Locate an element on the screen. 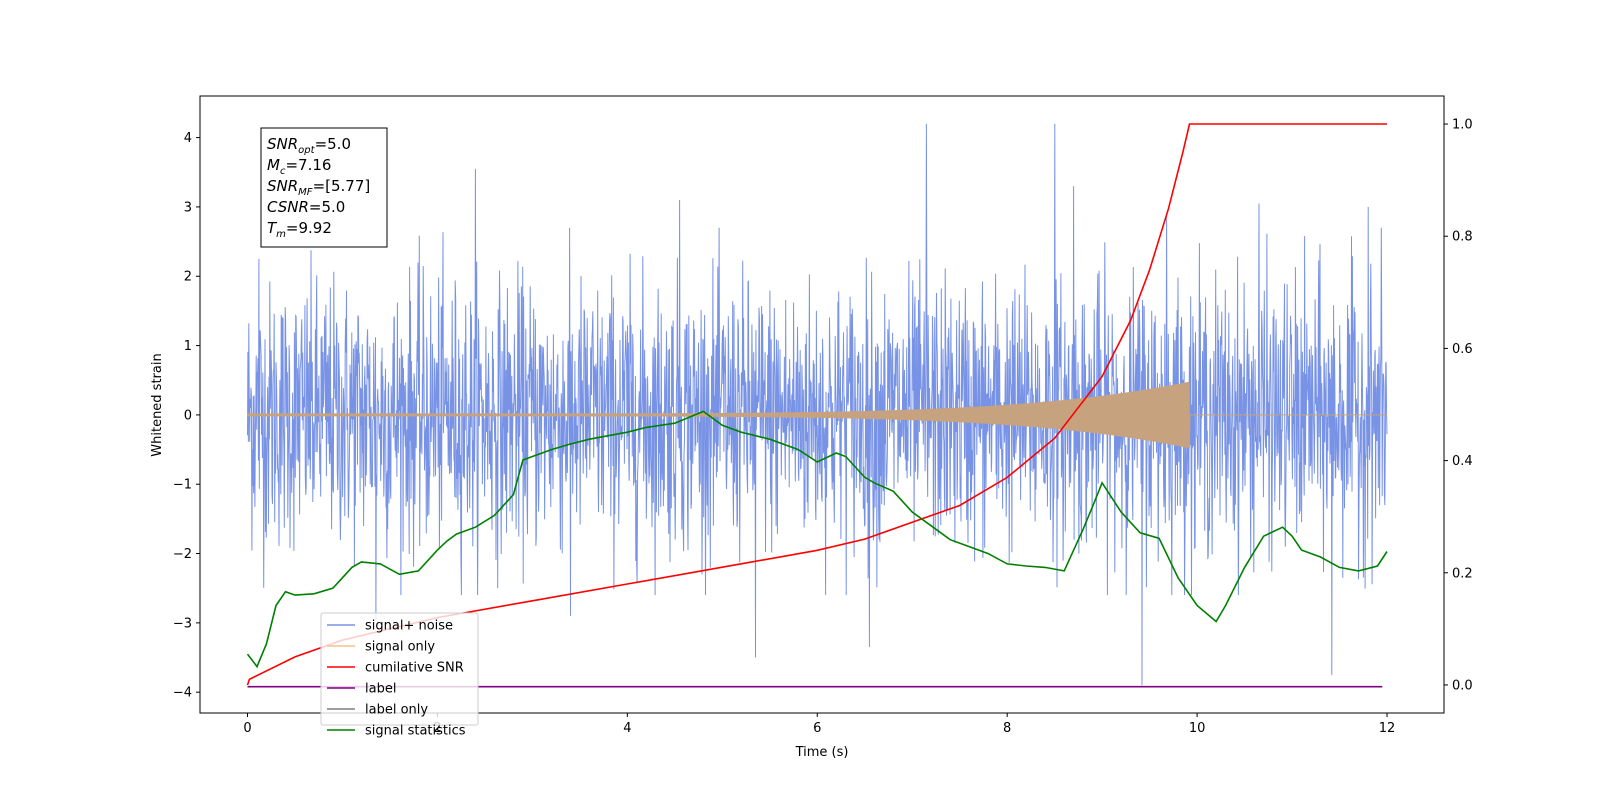  y-tick-label: −1 is located at coordinates (182, 485).